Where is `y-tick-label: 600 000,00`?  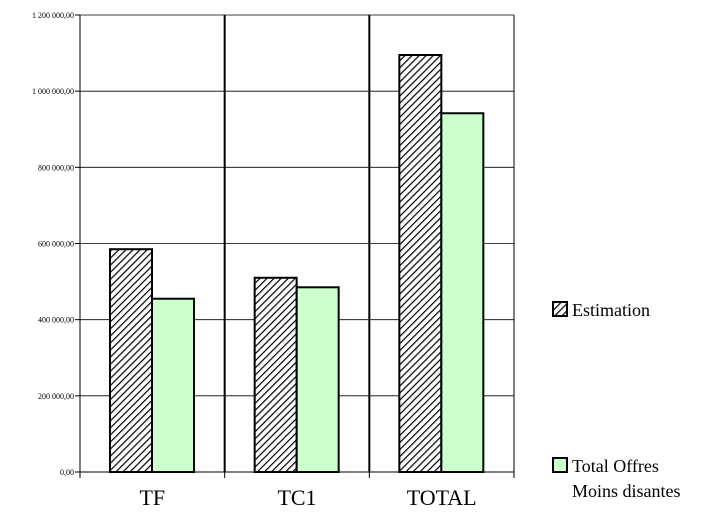 y-tick-label: 600 000,00 is located at coordinates (56, 244).